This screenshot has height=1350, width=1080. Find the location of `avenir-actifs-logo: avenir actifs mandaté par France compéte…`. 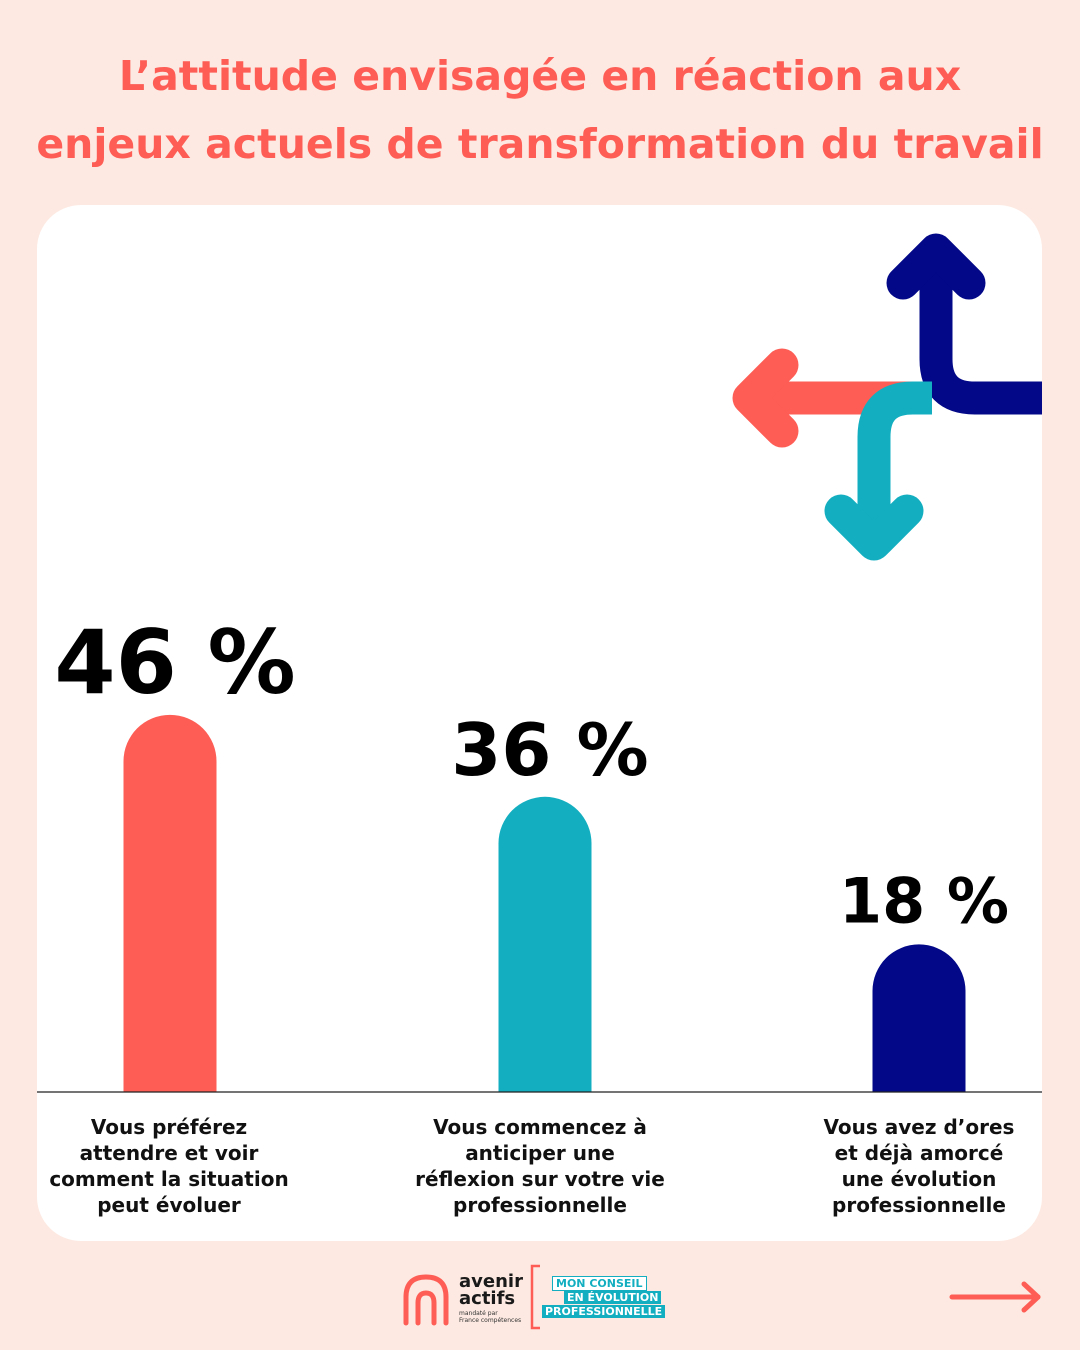

avenir-actifs-logo: avenir actifs mandaté par France compéte… is located at coordinates (543, 1298).